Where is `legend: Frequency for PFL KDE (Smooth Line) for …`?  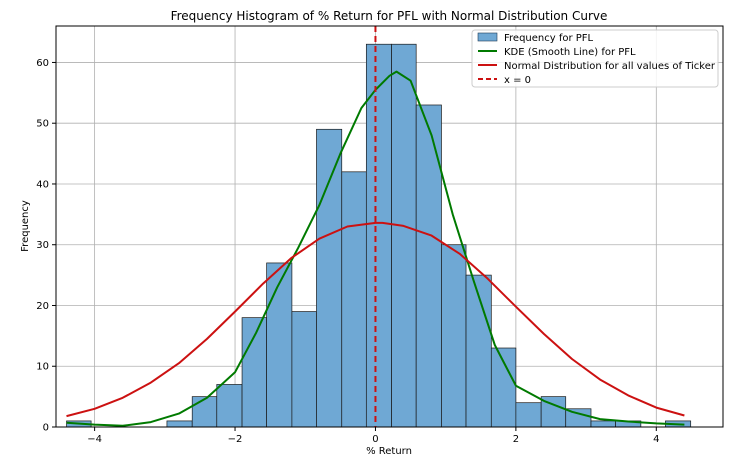
legend: Frequency for PFL KDE (Smooth Line) for … is located at coordinates (595, 58).